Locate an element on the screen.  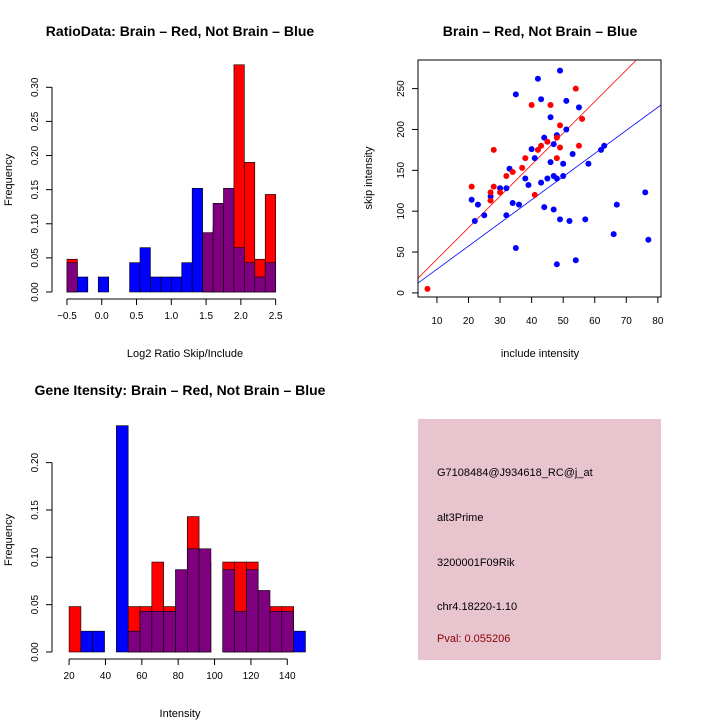
intensity-y-tick-label-0: 0.00 is located at coordinates (35, 652).